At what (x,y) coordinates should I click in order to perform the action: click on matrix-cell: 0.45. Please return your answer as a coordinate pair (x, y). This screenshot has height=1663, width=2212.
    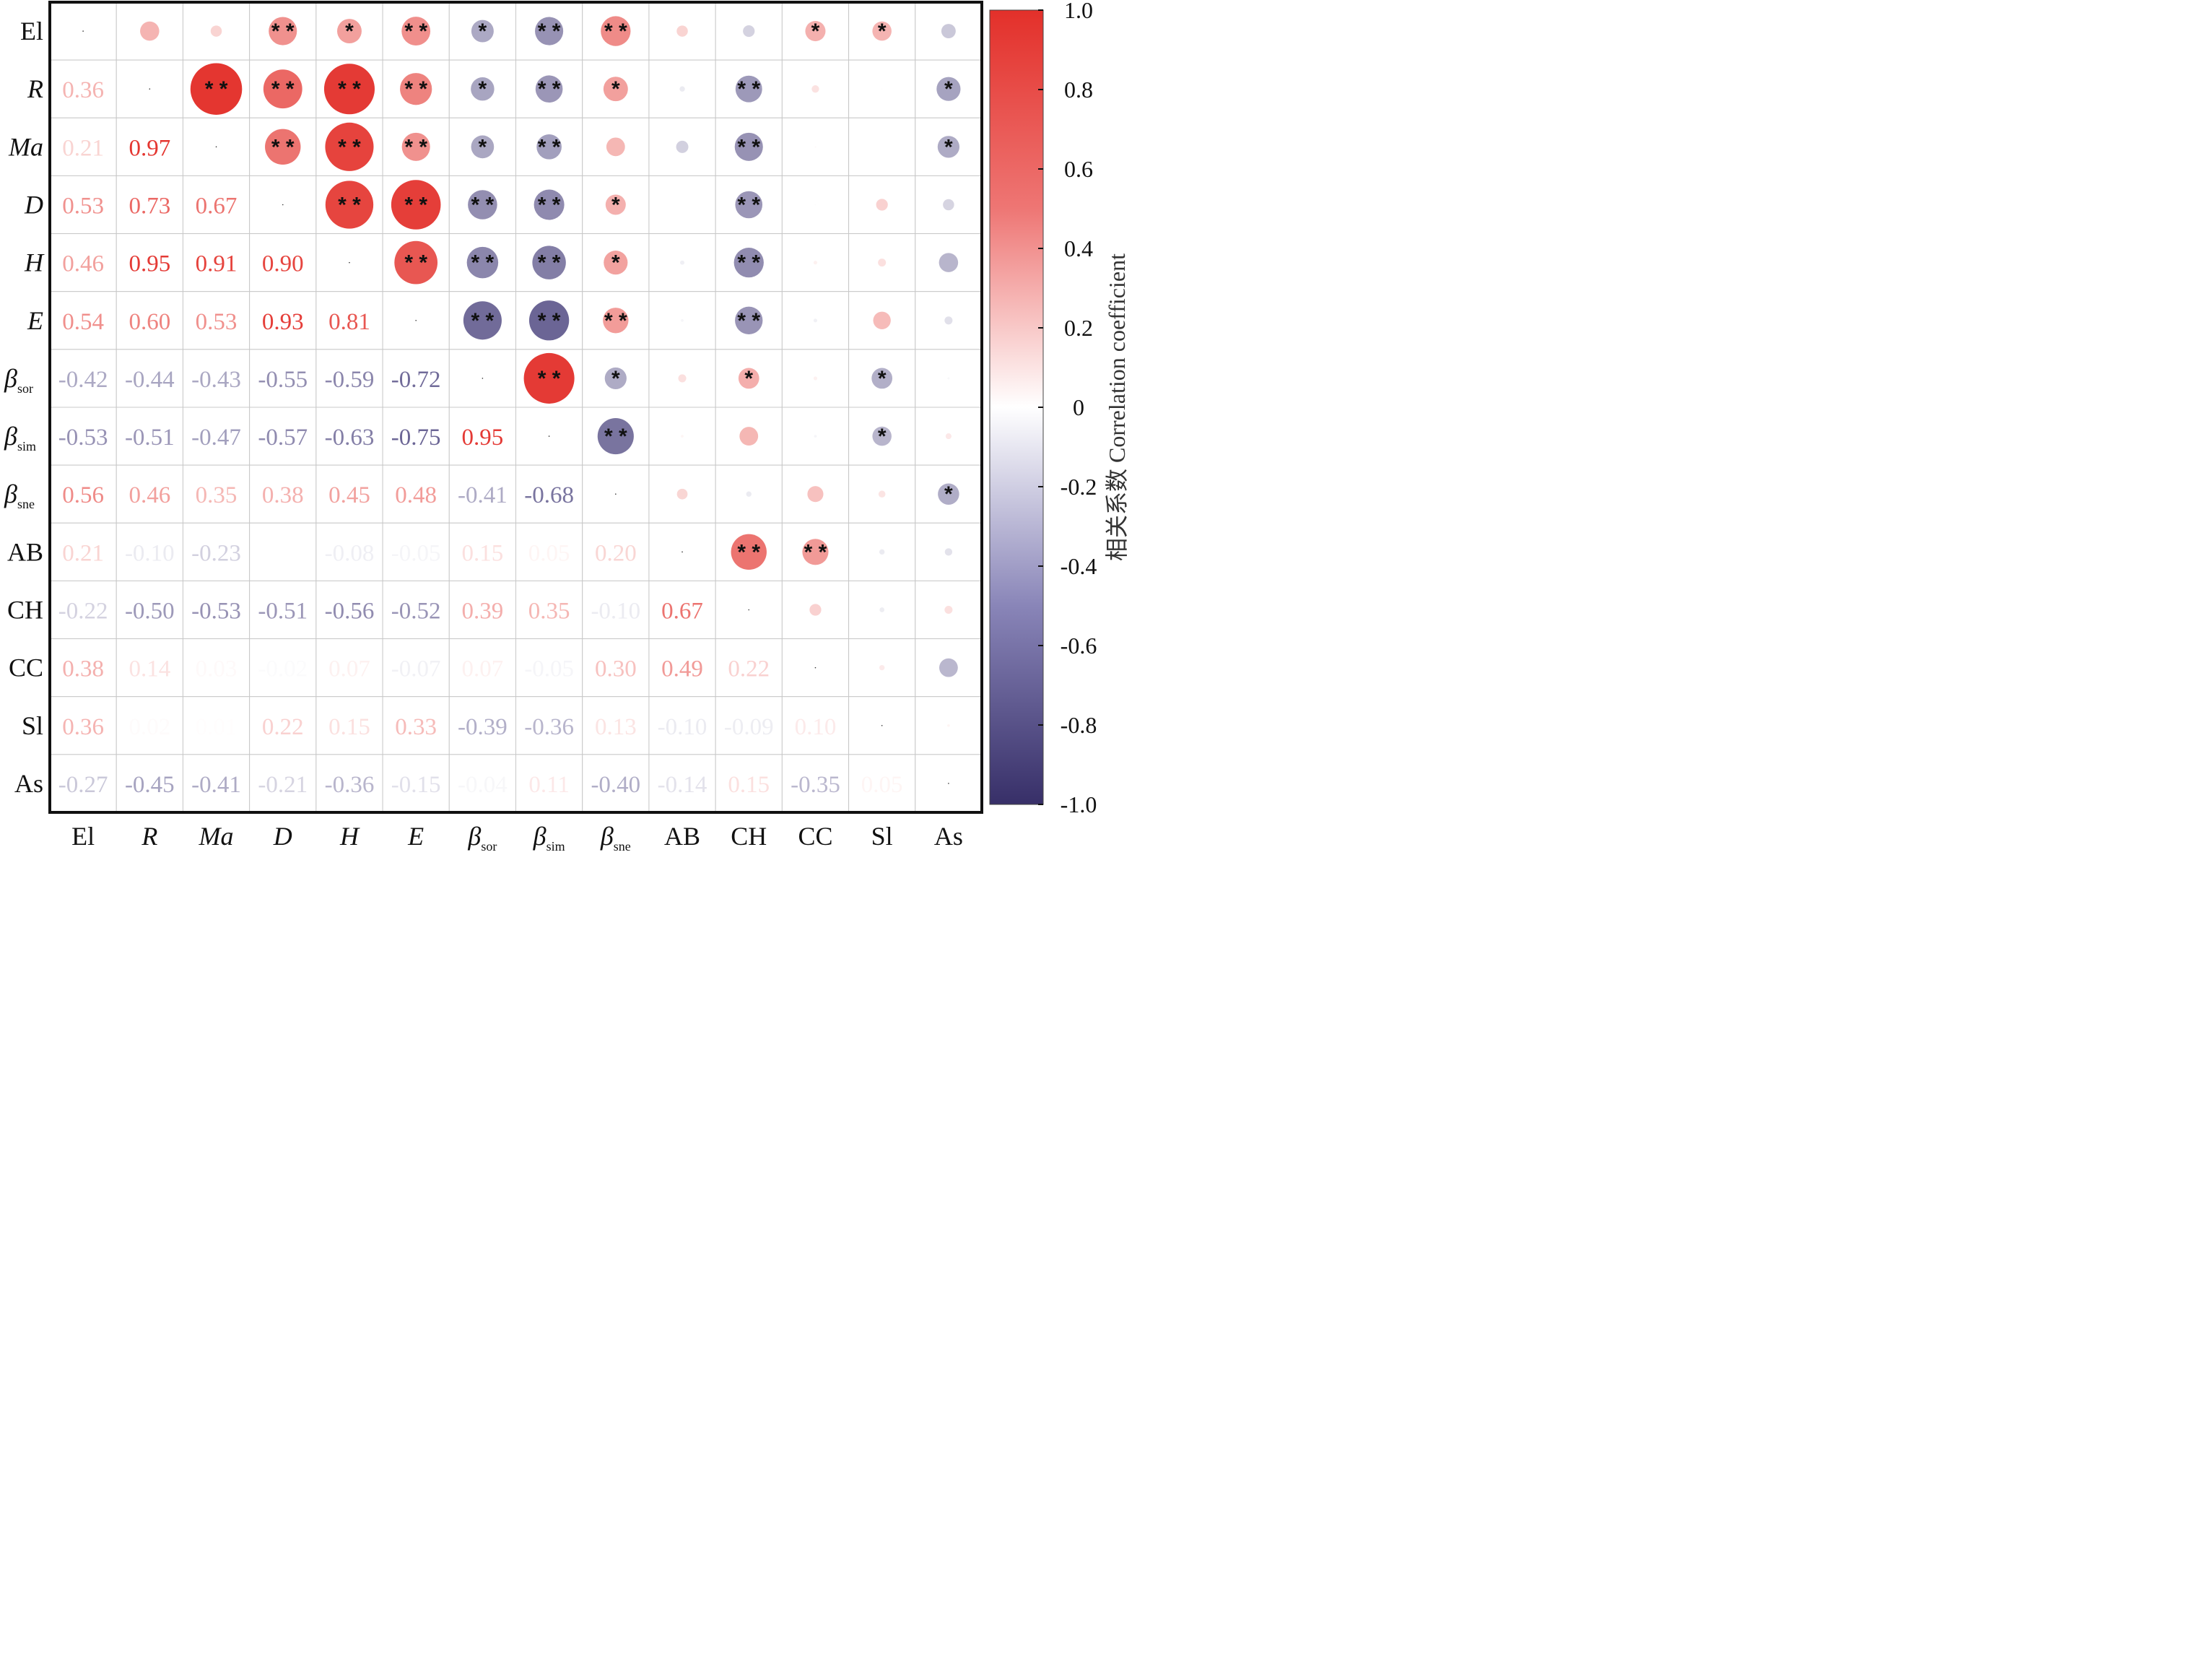
    Looking at the image, I should click on (349, 494).